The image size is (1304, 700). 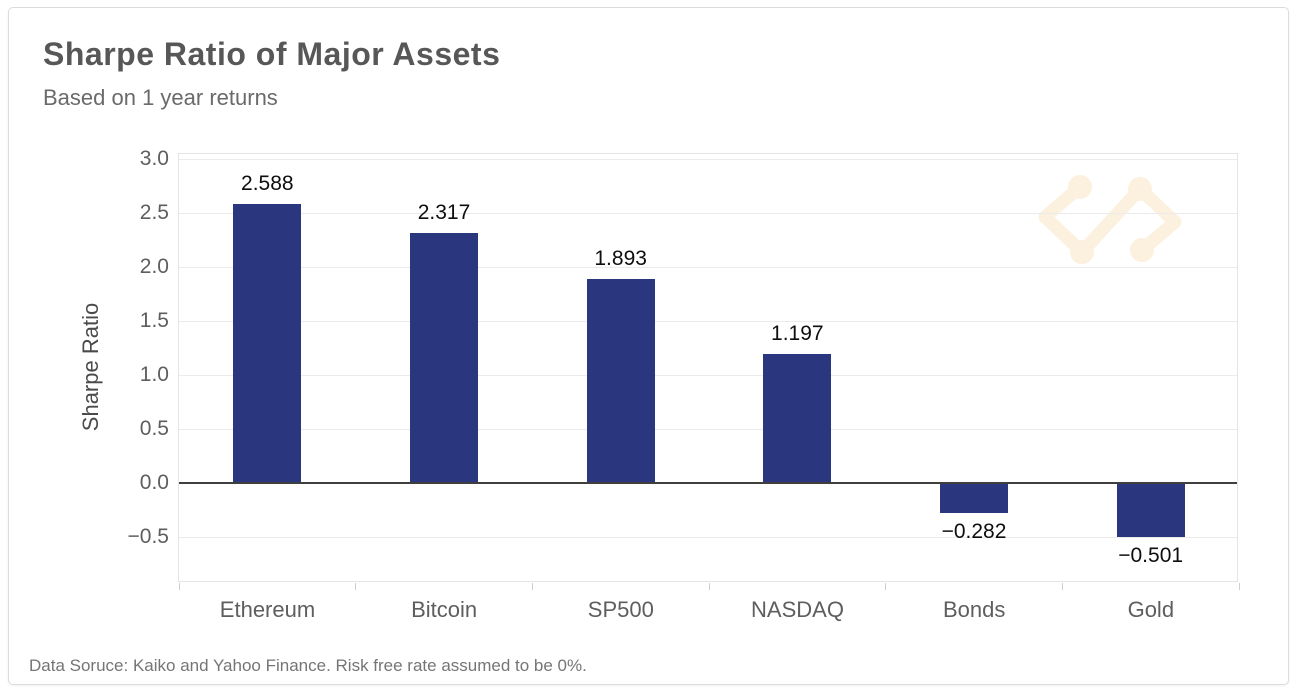 I want to click on zero-axis-line, so click(x=708, y=482).